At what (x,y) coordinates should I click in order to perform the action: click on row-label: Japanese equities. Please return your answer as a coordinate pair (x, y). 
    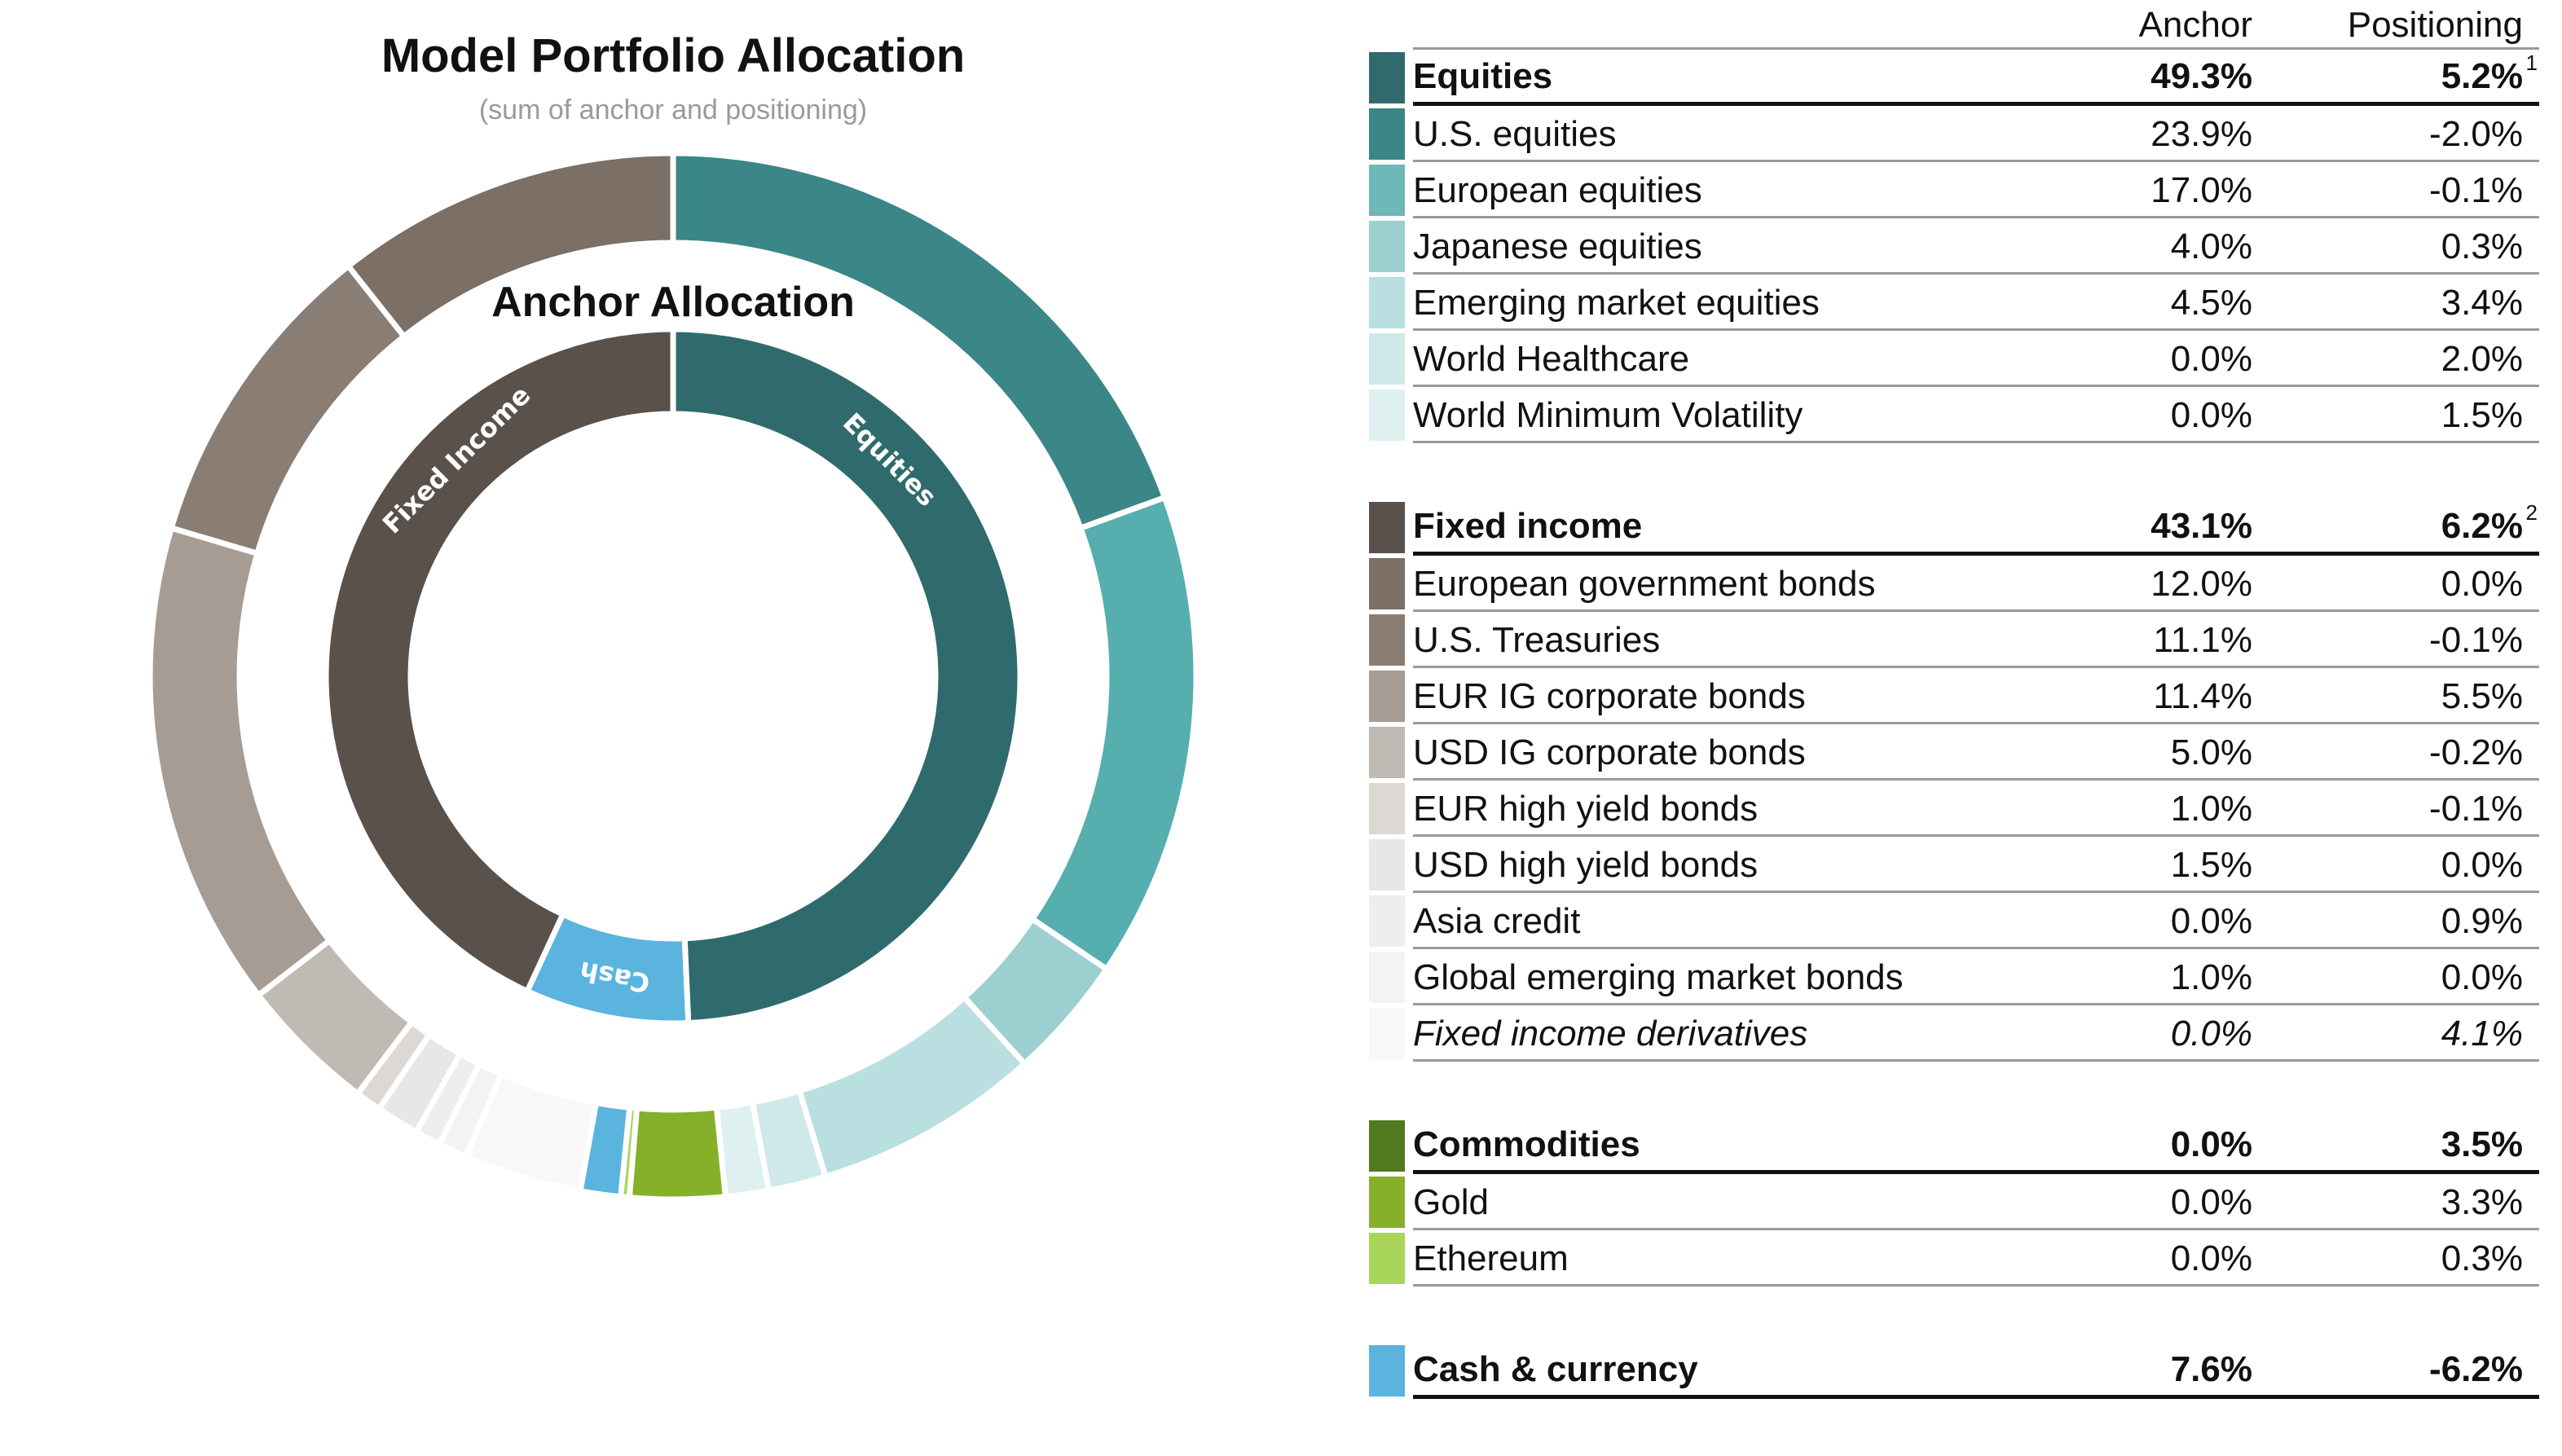
    Looking at the image, I should click on (1557, 246).